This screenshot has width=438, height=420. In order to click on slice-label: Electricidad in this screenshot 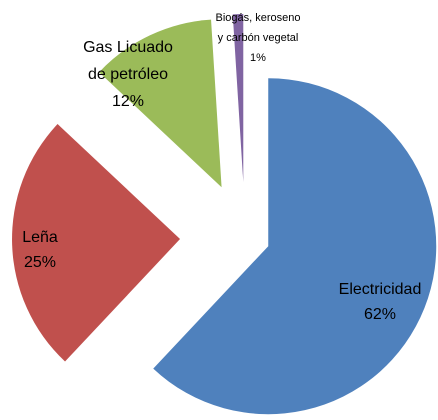, I will do `click(380, 289)`.